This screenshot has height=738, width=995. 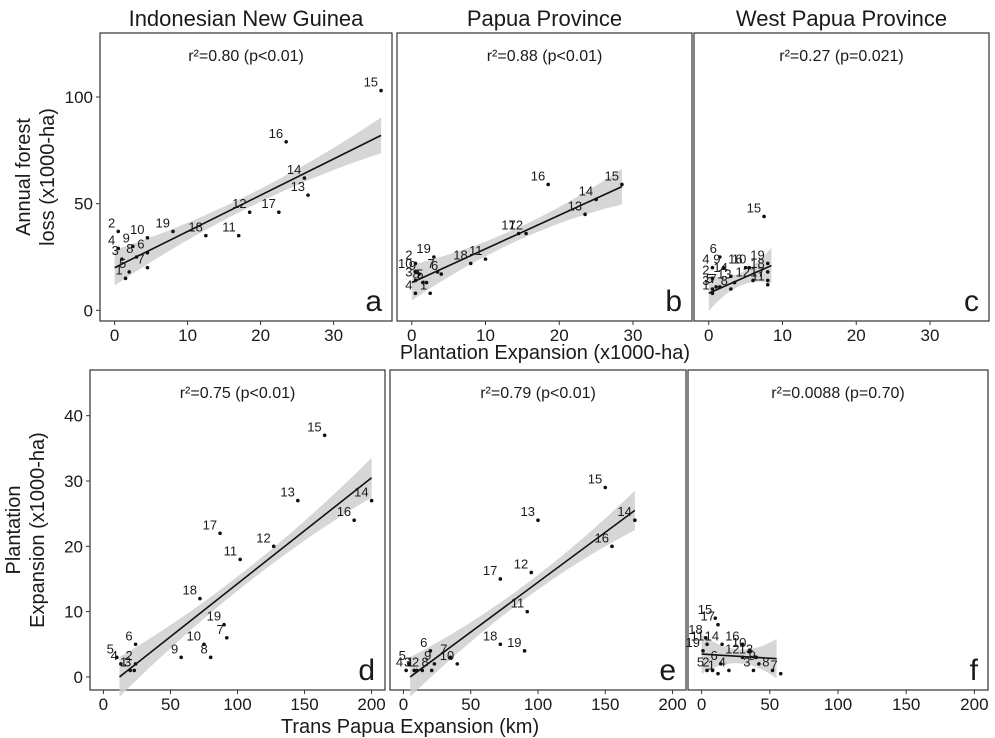 I want to click on x-tick-label: 100, so click(x=237, y=704).